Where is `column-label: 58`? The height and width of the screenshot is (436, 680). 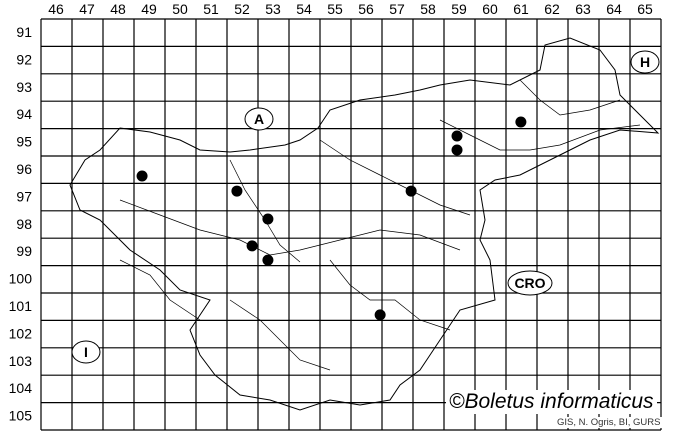
column-label: 58 is located at coordinates (428, 9).